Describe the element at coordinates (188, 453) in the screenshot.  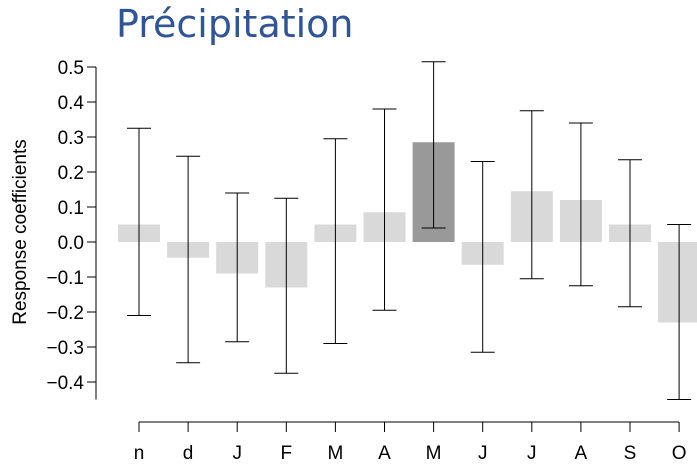
I see `x-tick-label: d` at that location.